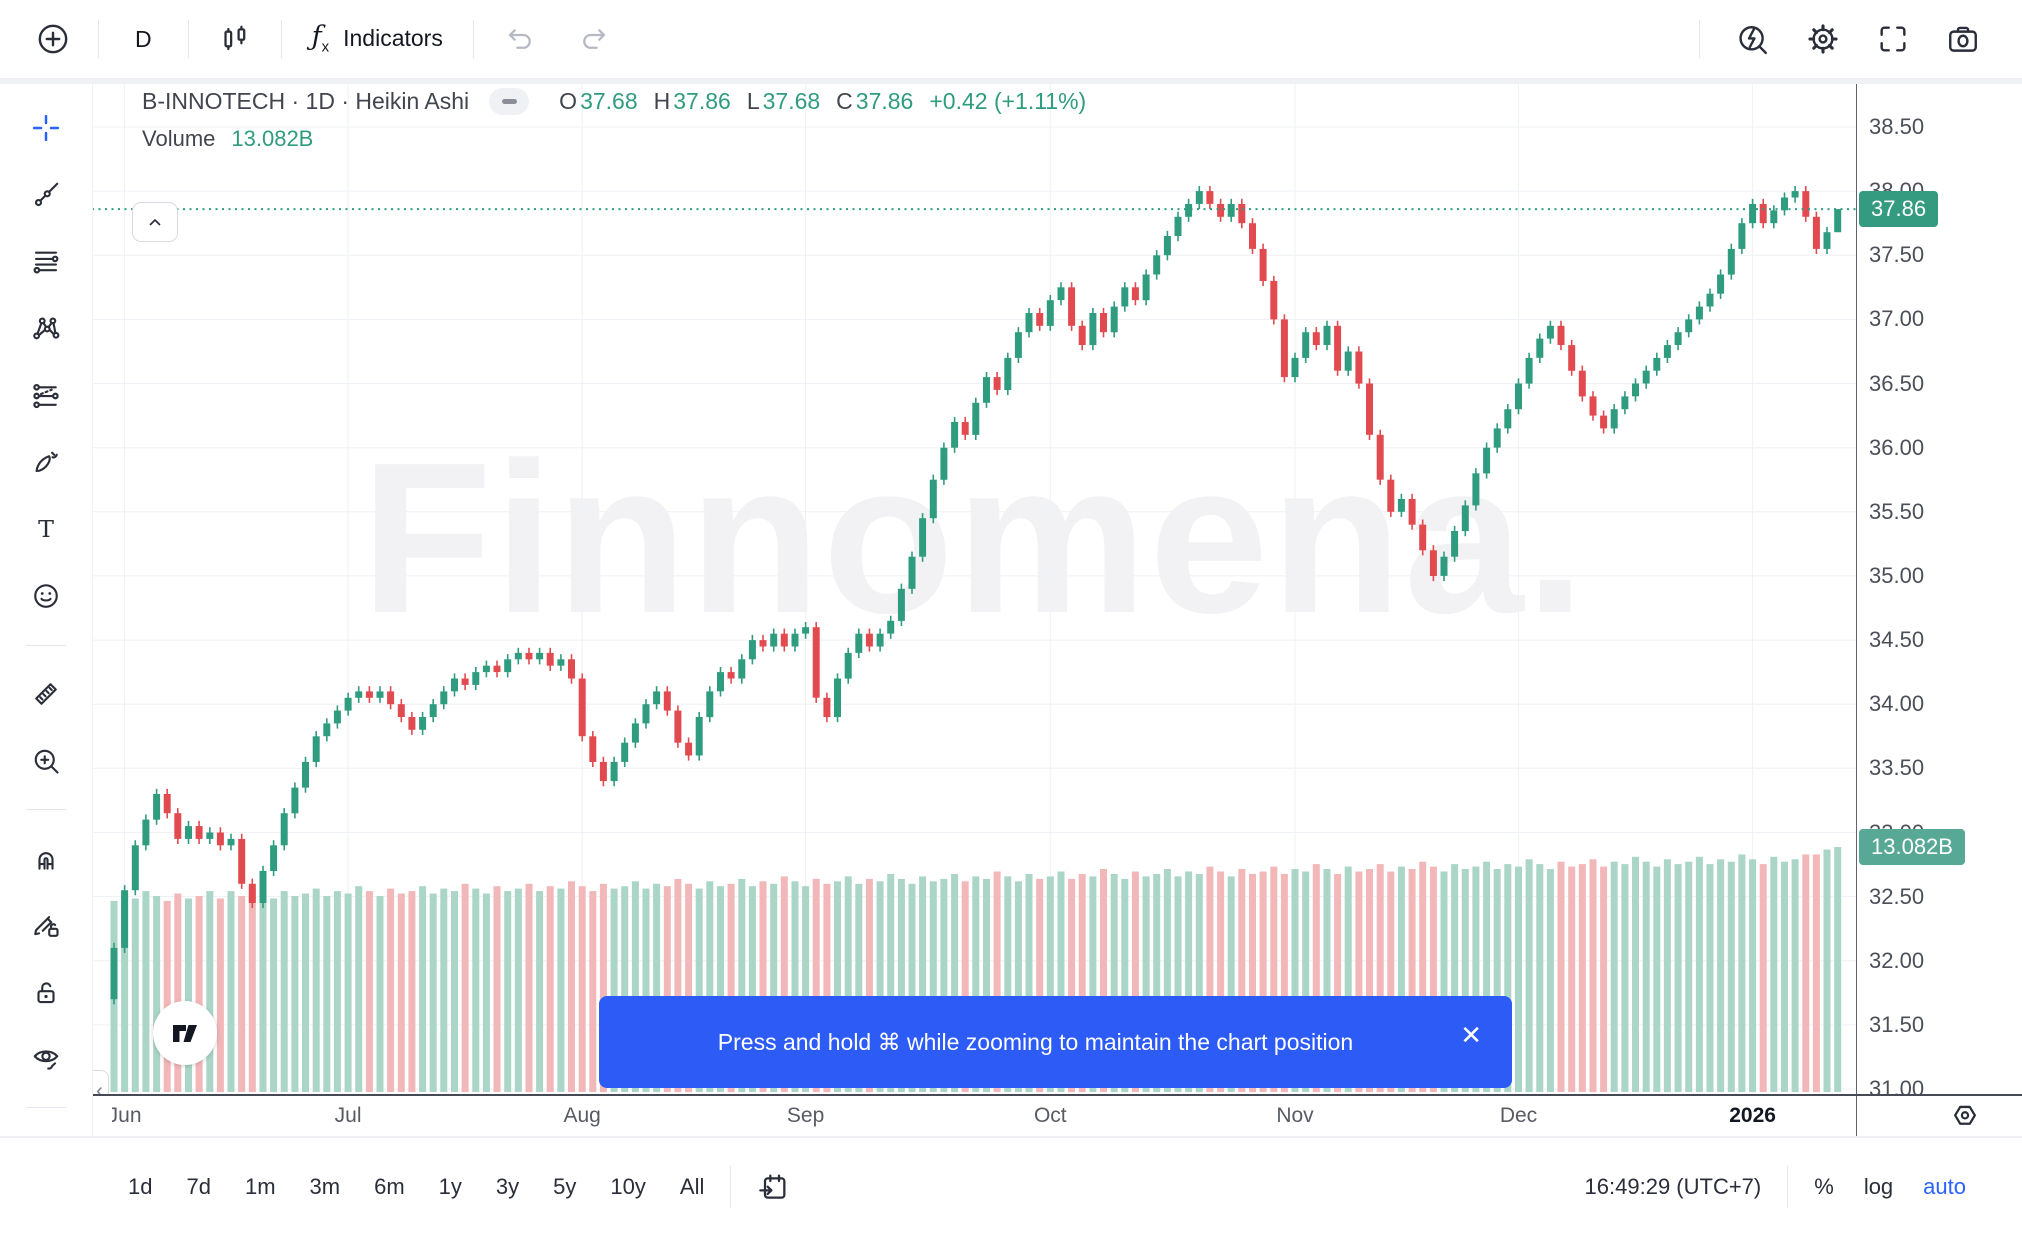 This screenshot has height=1234, width=2022. What do you see at coordinates (306, 101) in the screenshot?
I see `symbol-title: B-INNOTECH · 1D · Heikin Ashi` at bounding box center [306, 101].